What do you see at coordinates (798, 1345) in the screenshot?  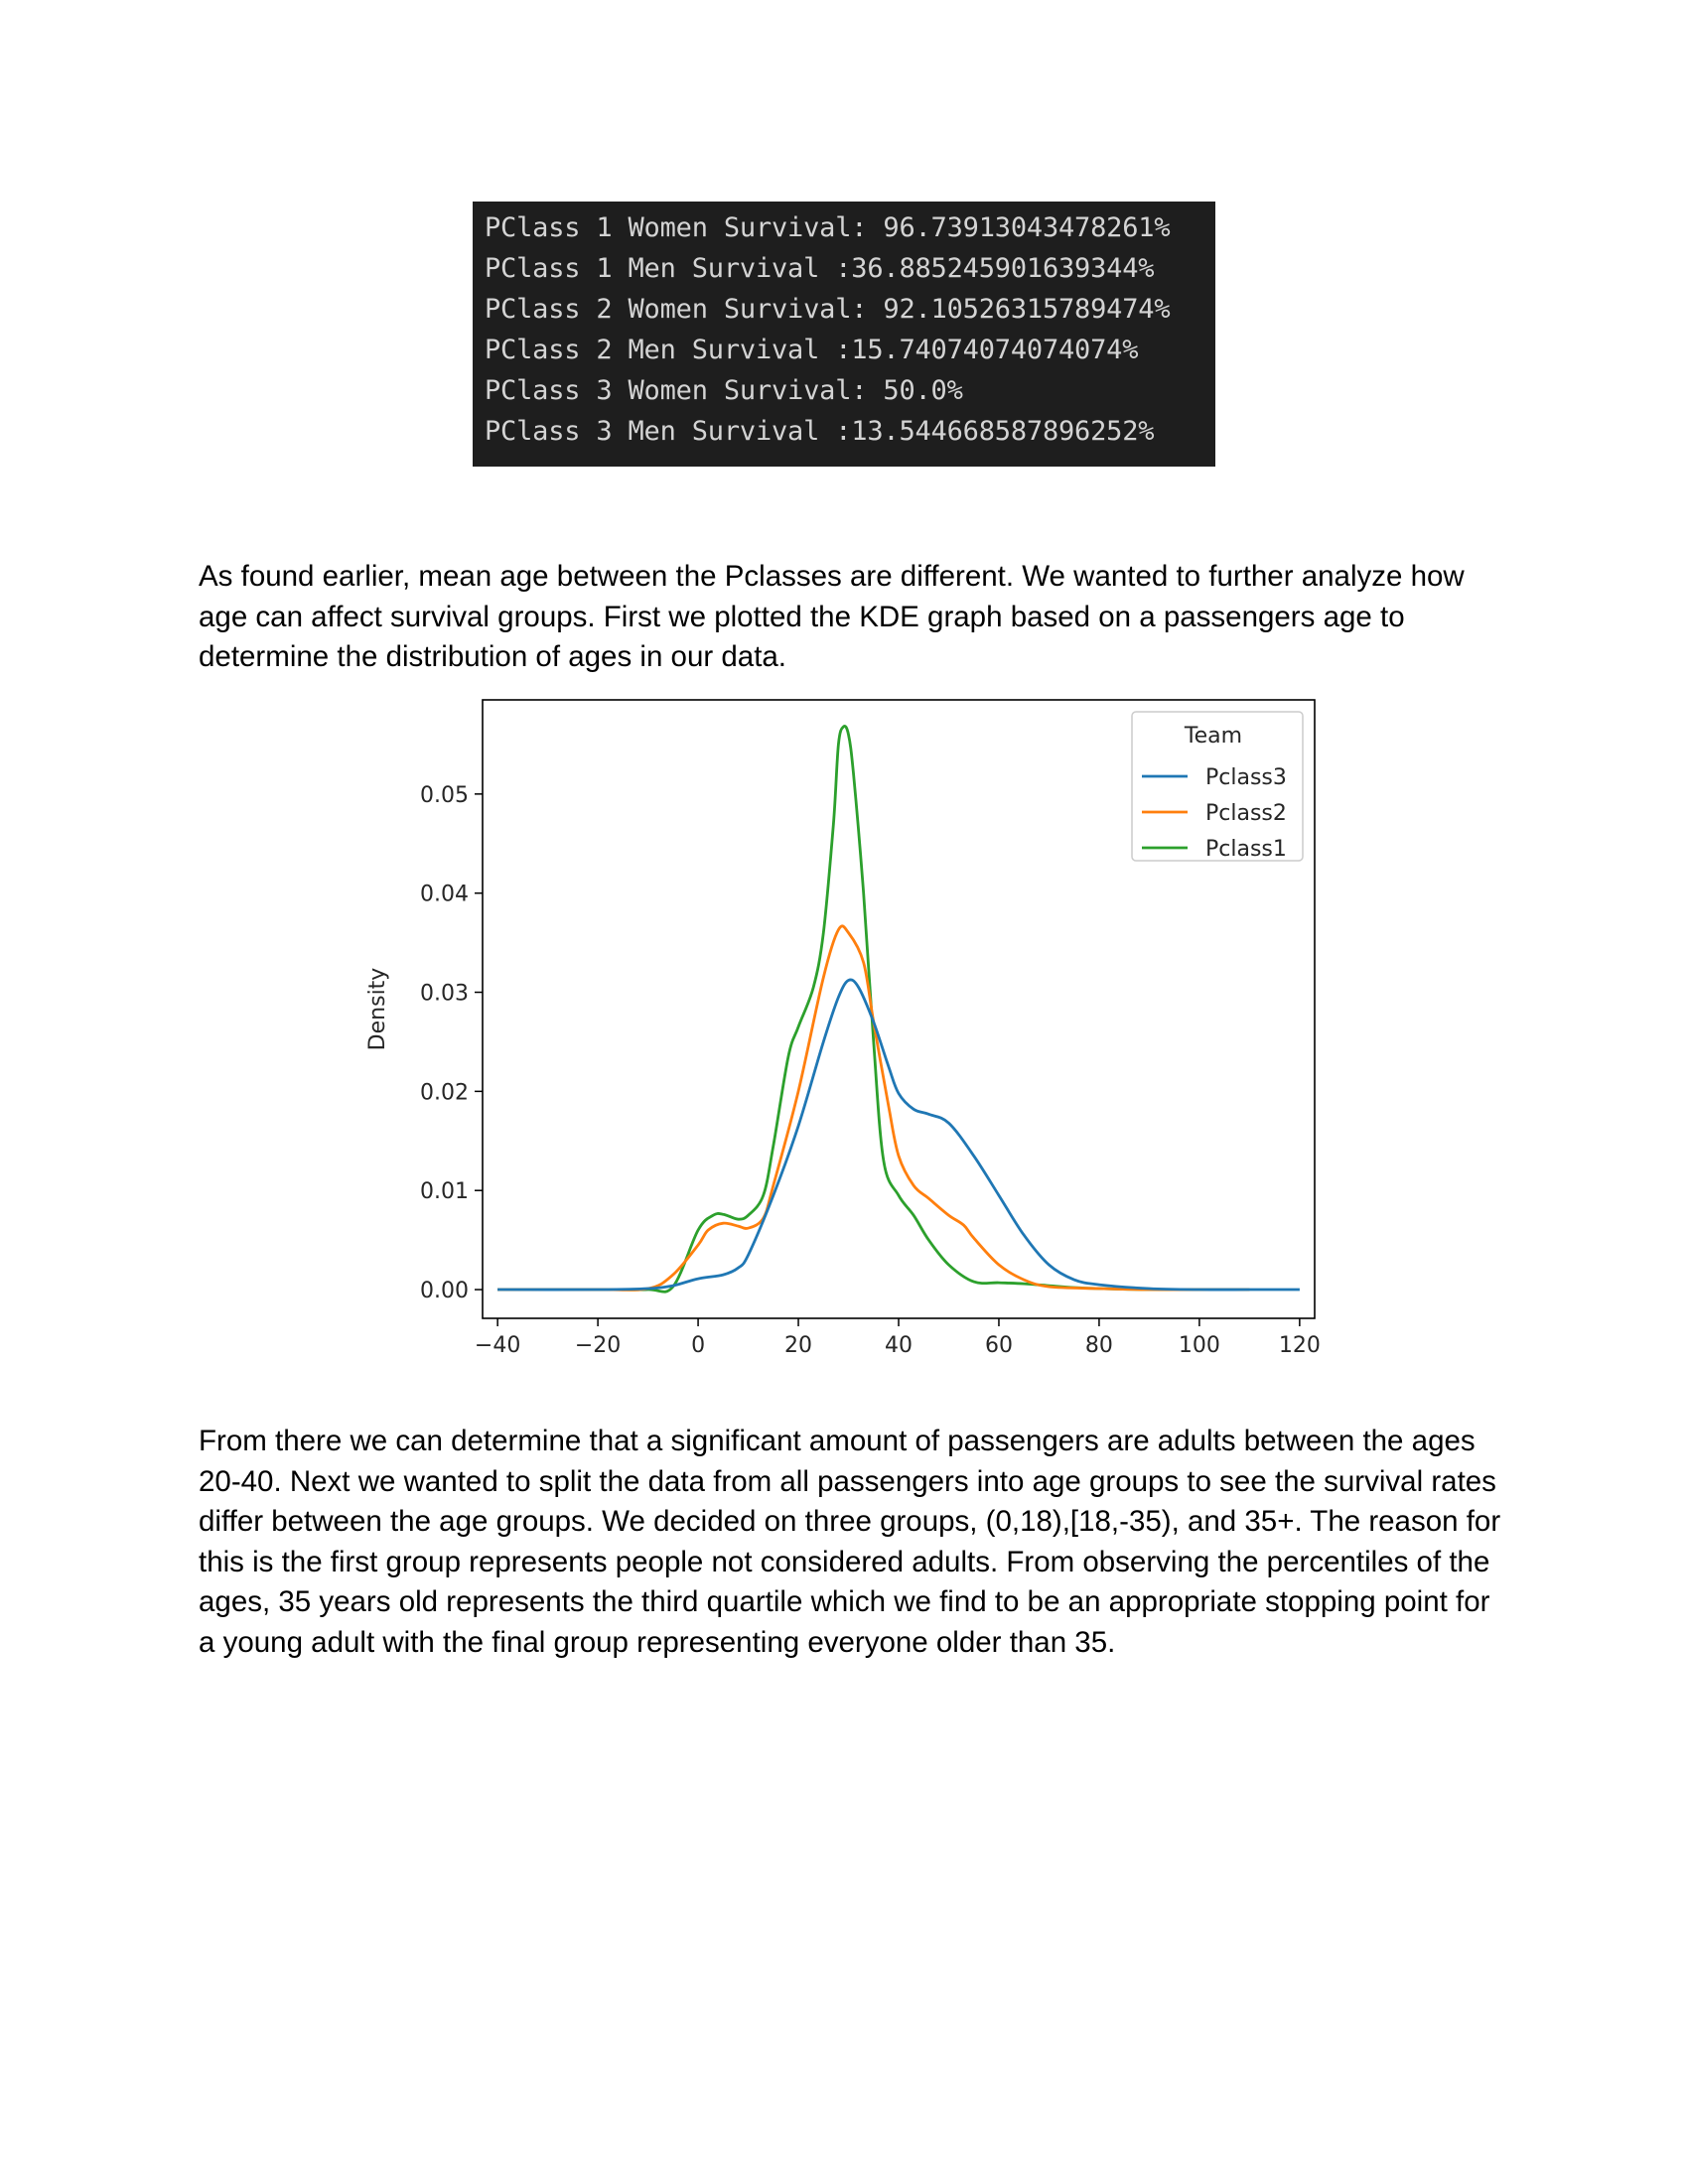 I see `x-tick-label: 20` at bounding box center [798, 1345].